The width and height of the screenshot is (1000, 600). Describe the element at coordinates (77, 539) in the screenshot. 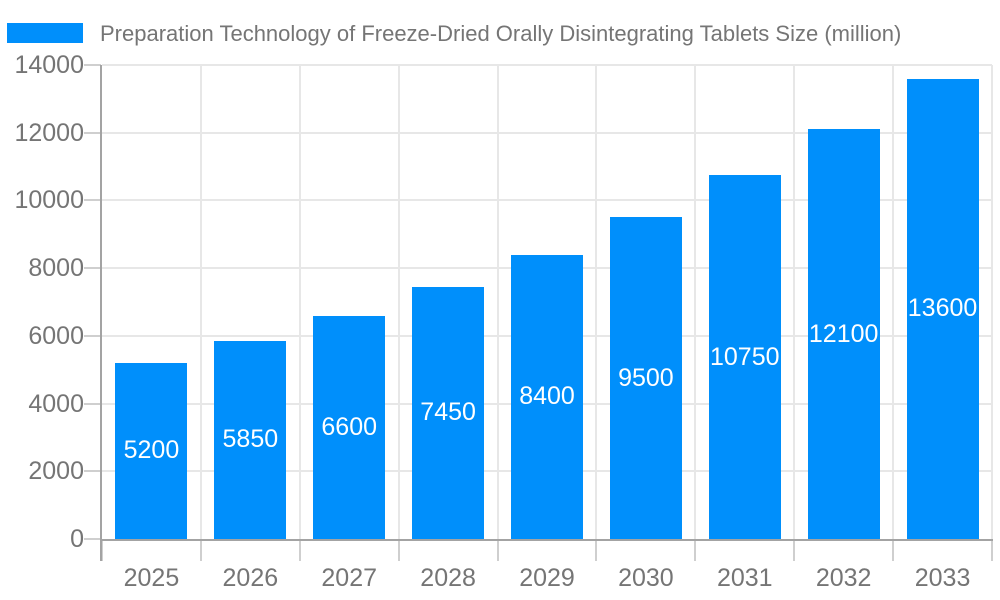

I see `y-tick-label: 0` at that location.